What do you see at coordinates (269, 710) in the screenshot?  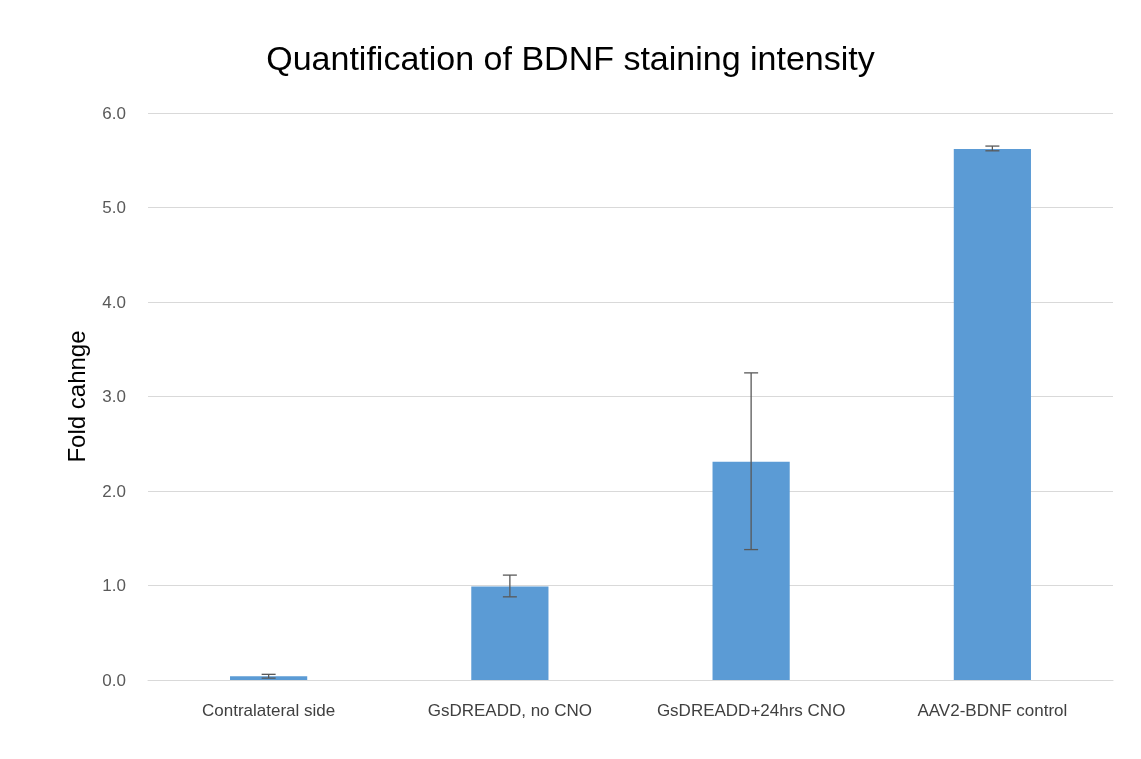 I see `x-tick-label: Contralateral side` at bounding box center [269, 710].